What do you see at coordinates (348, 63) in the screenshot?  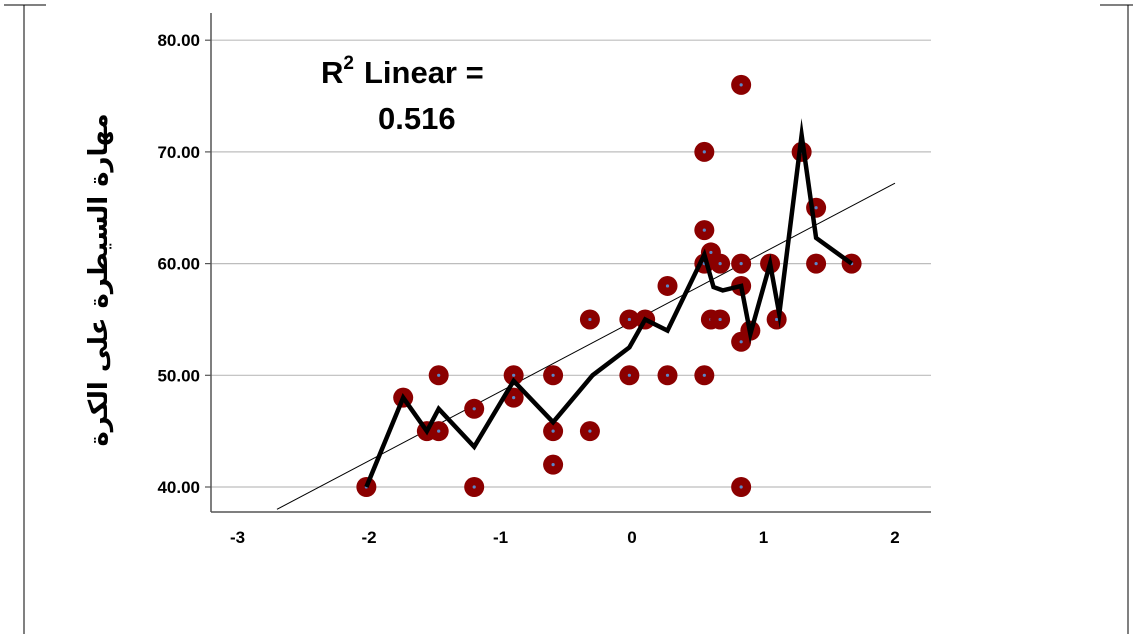 I see `r2-annotation-superscript: 2` at bounding box center [348, 63].